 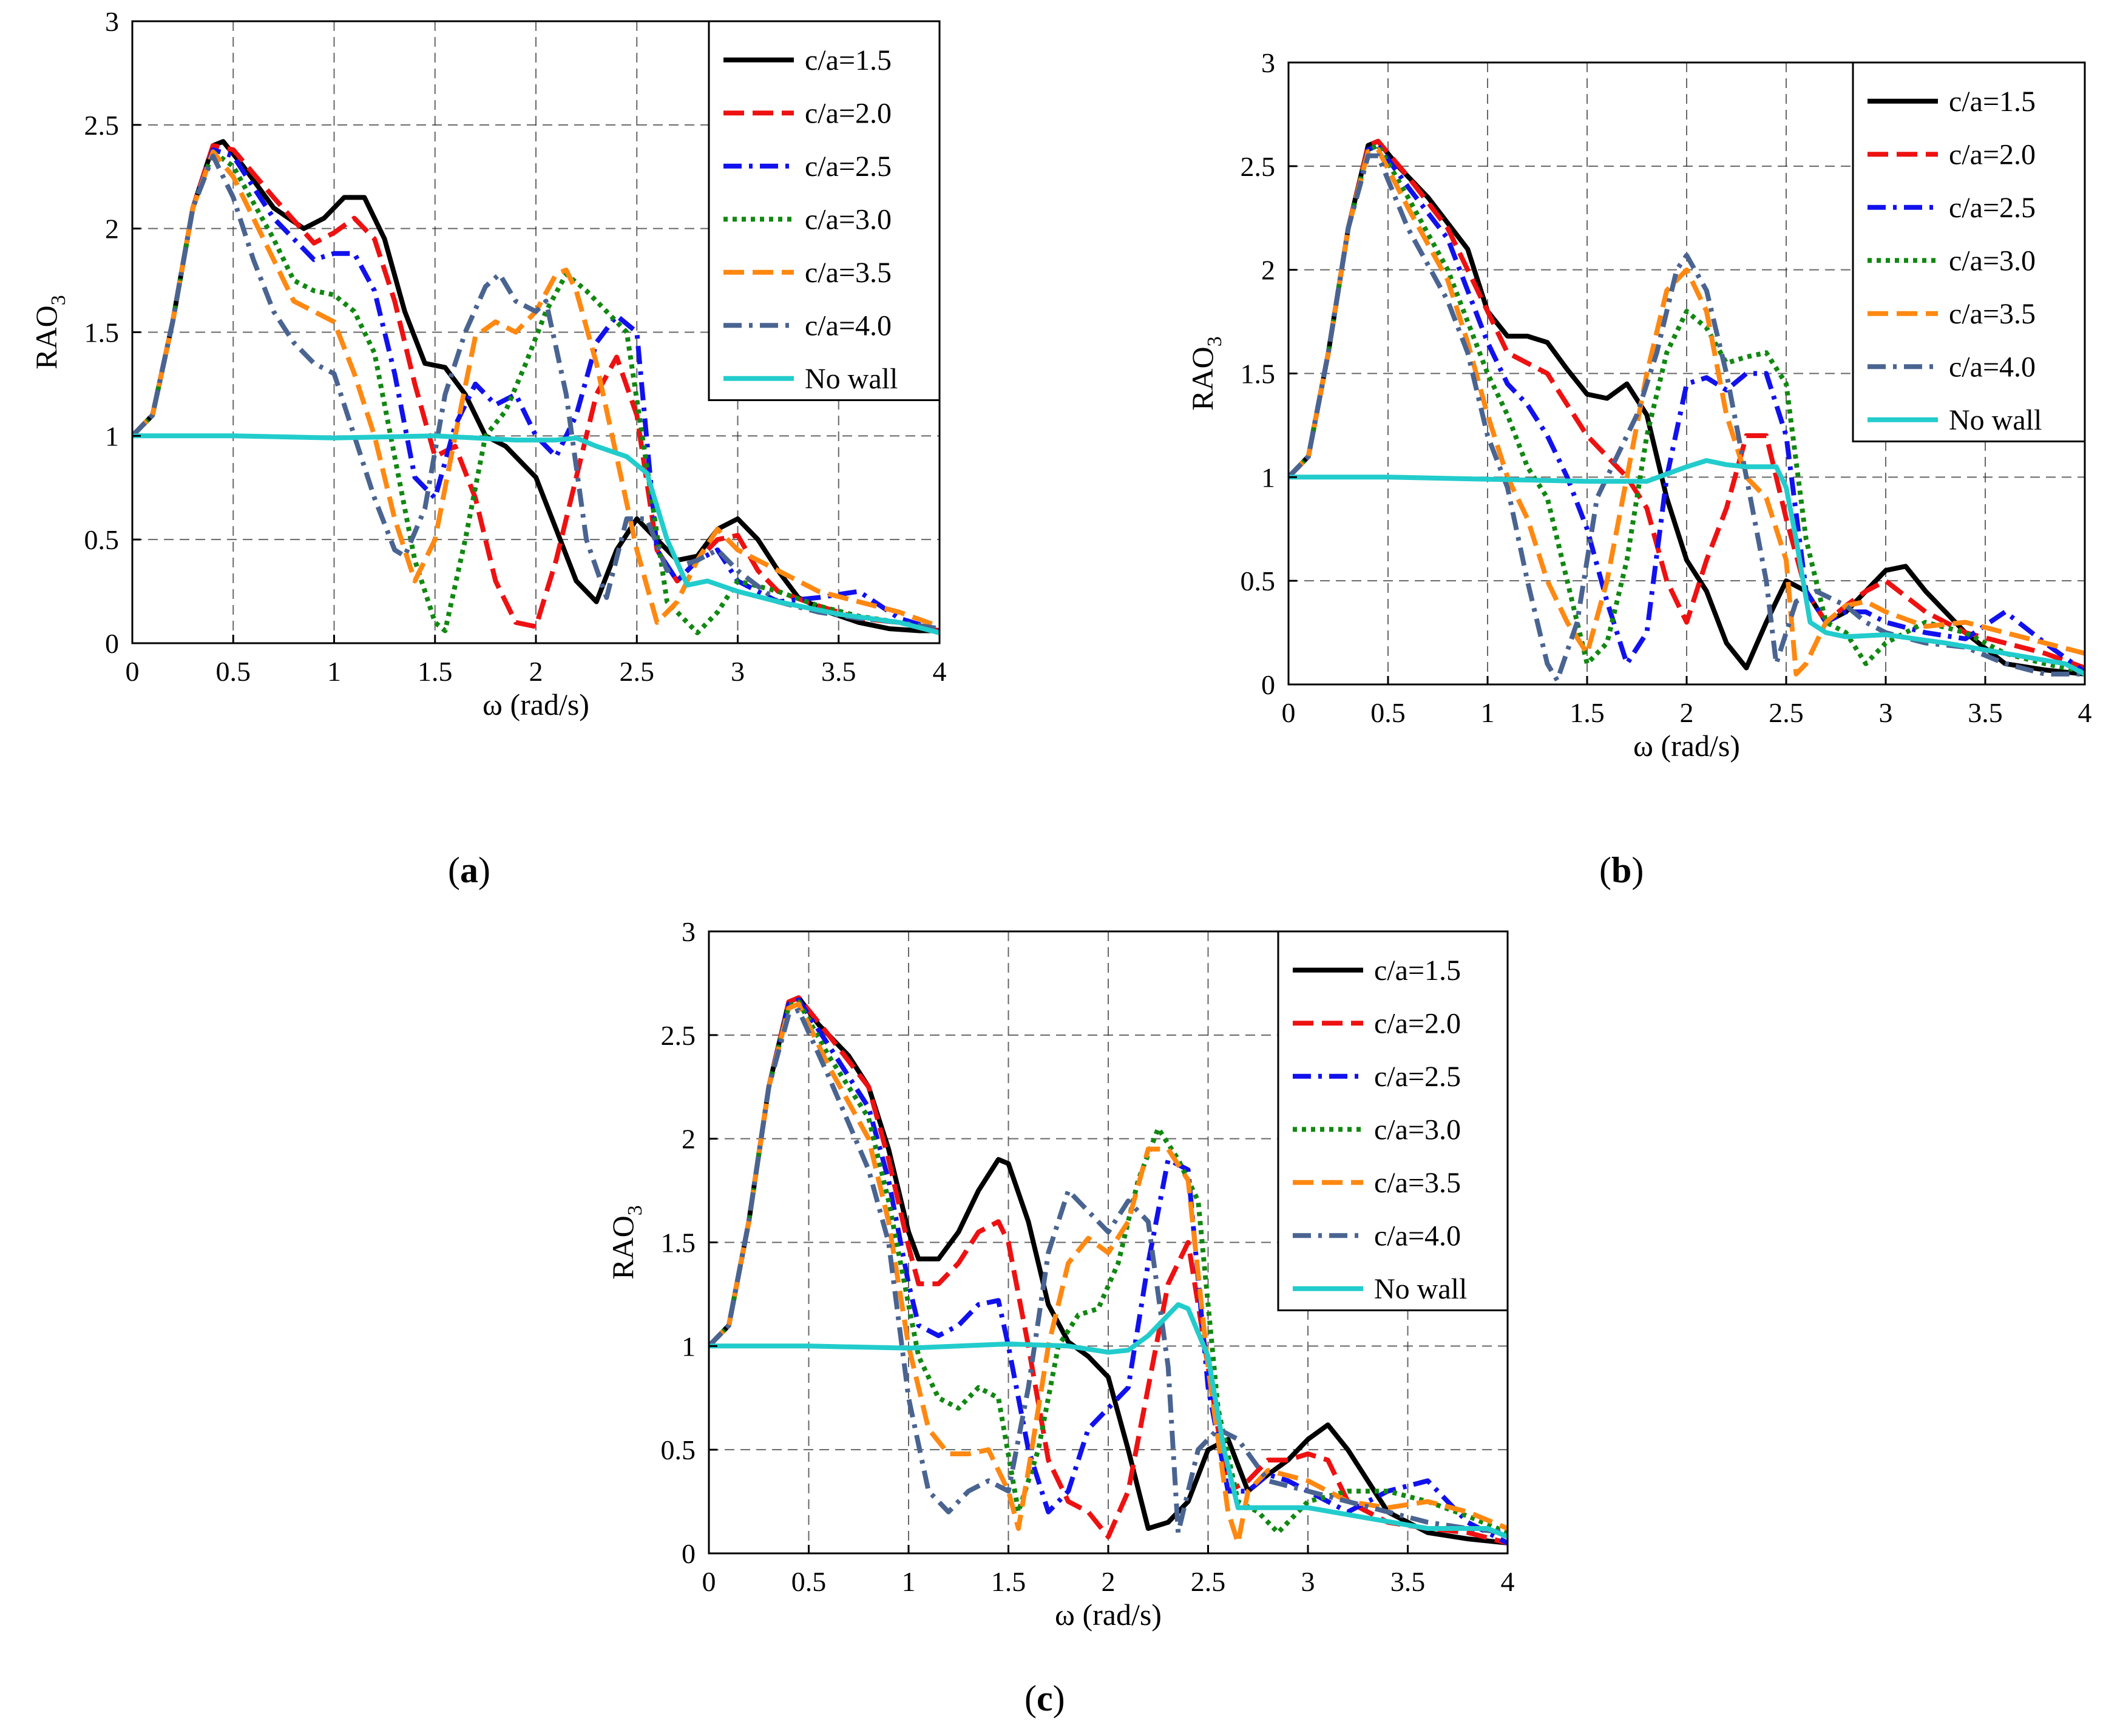 What do you see at coordinates (851, 379) in the screenshot?
I see `legend-label-a-6: No wall` at bounding box center [851, 379].